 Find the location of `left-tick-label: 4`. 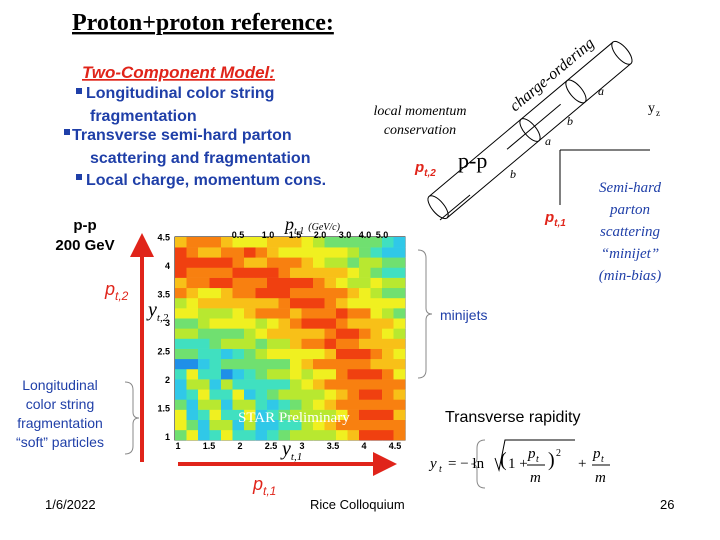

left-tick-label: 4 is located at coordinates (167, 266).